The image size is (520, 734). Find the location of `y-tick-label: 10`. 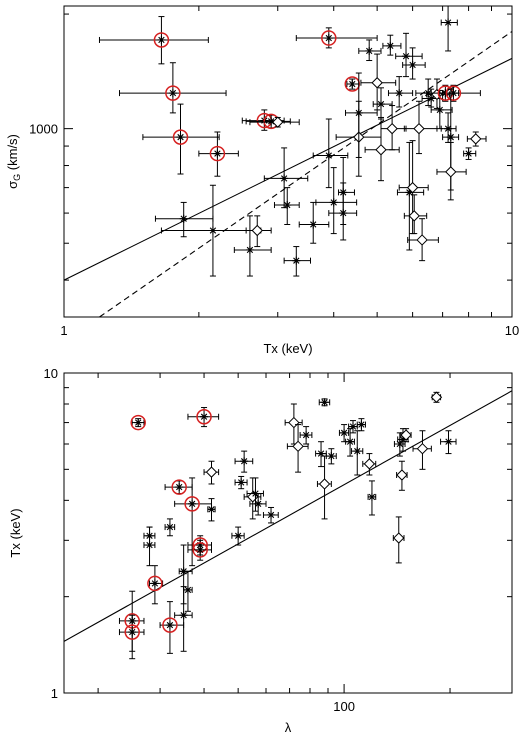

y-tick-label: 10 is located at coordinates (51, 373).